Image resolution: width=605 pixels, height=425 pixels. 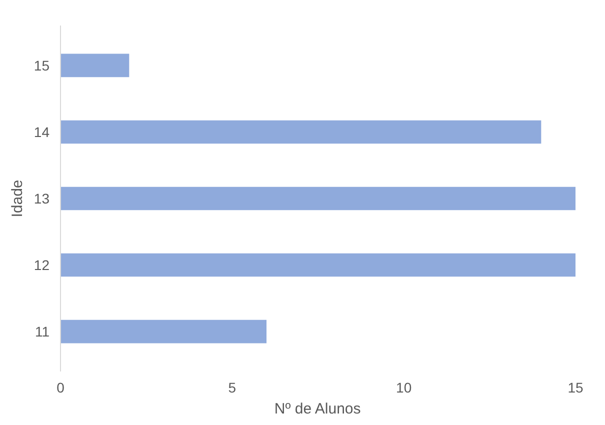 What do you see at coordinates (17, 199) in the screenshot?
I see `y-axis-title: Idade` at bounding box center [17, 199].